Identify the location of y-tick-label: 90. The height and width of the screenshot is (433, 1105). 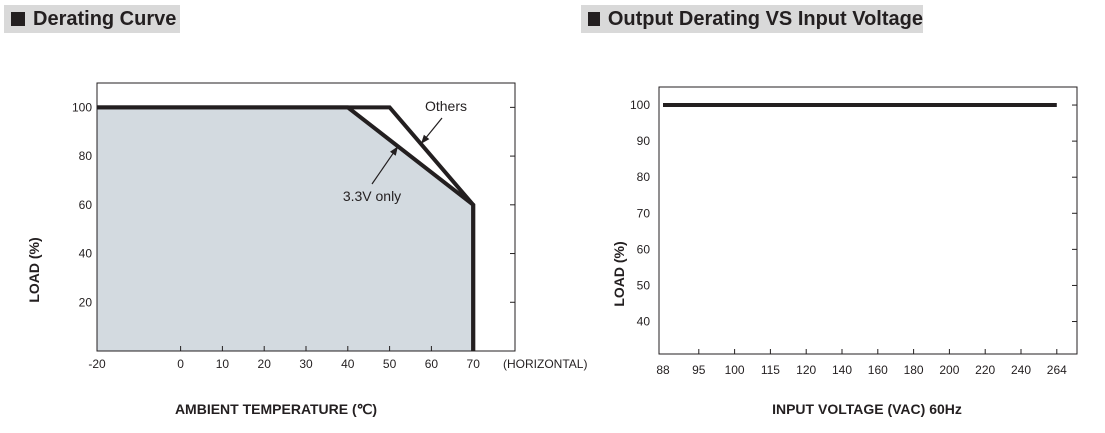
(644, 141).